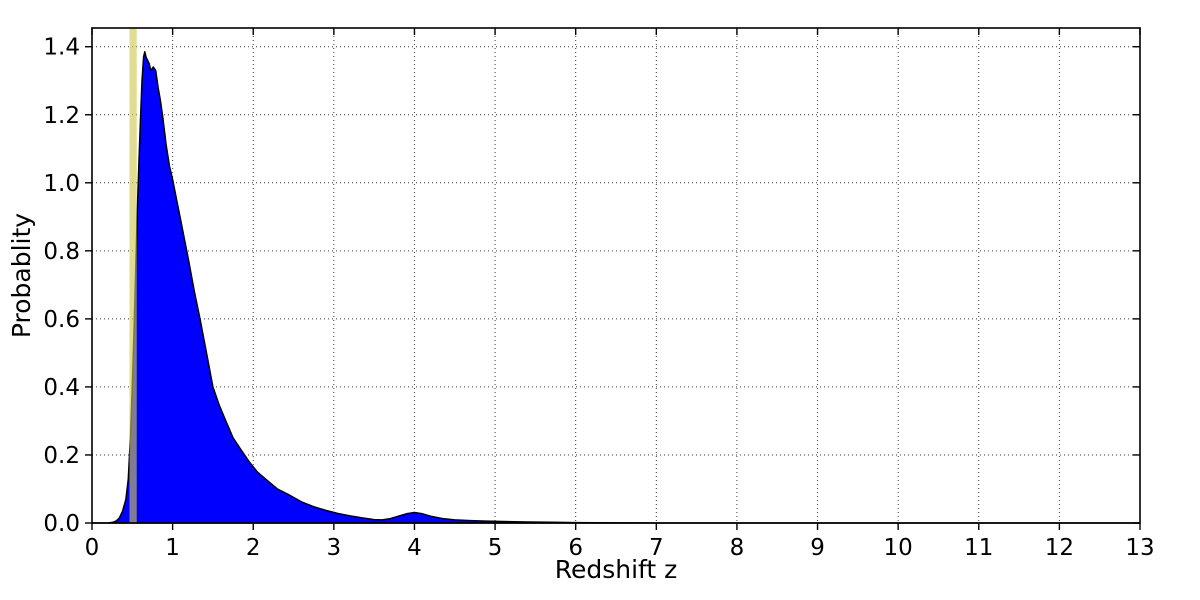 This screenshot has width=1200, height=600. What do you see at coordinates (575, 548) in the screenshot?
I see `x-tick-label: 6` at bounding box center [575, 548].